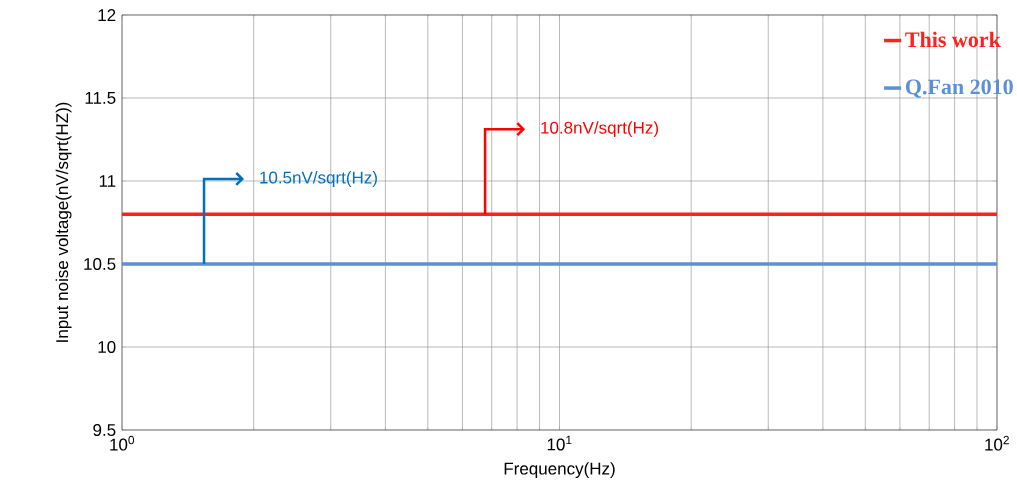  I want to click on x-tick-label: 10$^{1}$, so click(559, 443).